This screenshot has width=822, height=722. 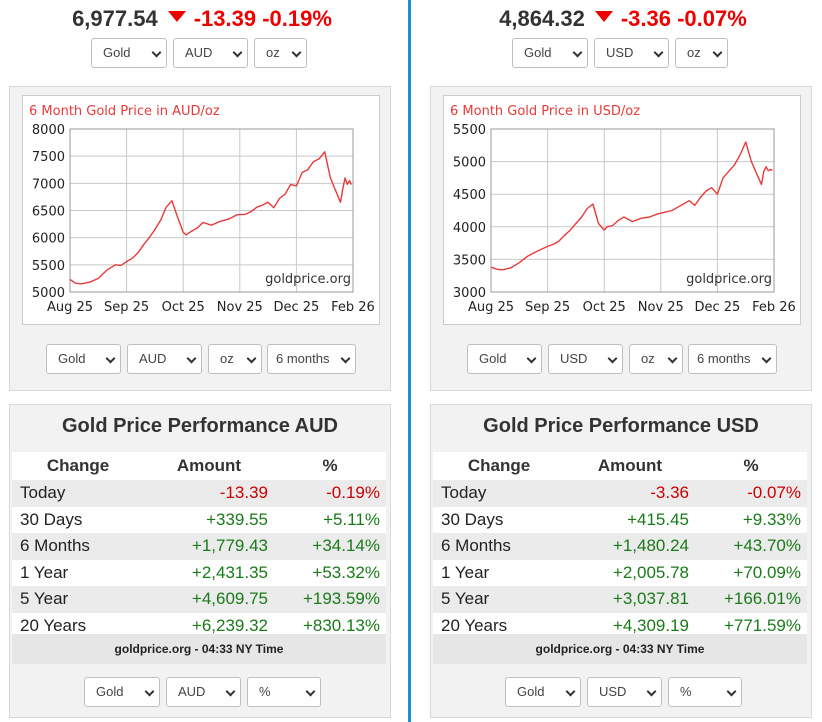 What do you see at coordinates (545, 111) in the screenshot?
I see `chart-title: 6 Month Gold Price in USD/oz` at bounding box center [545, 111].